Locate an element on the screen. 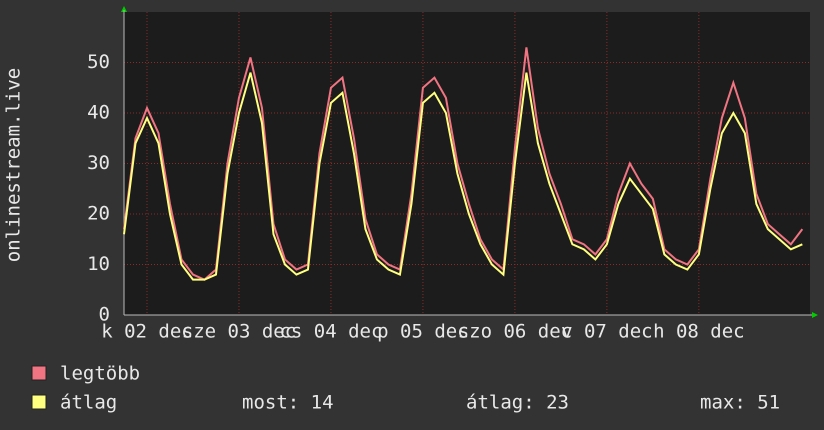  y-tick-label: 10 is located at coordinates (98, 264).